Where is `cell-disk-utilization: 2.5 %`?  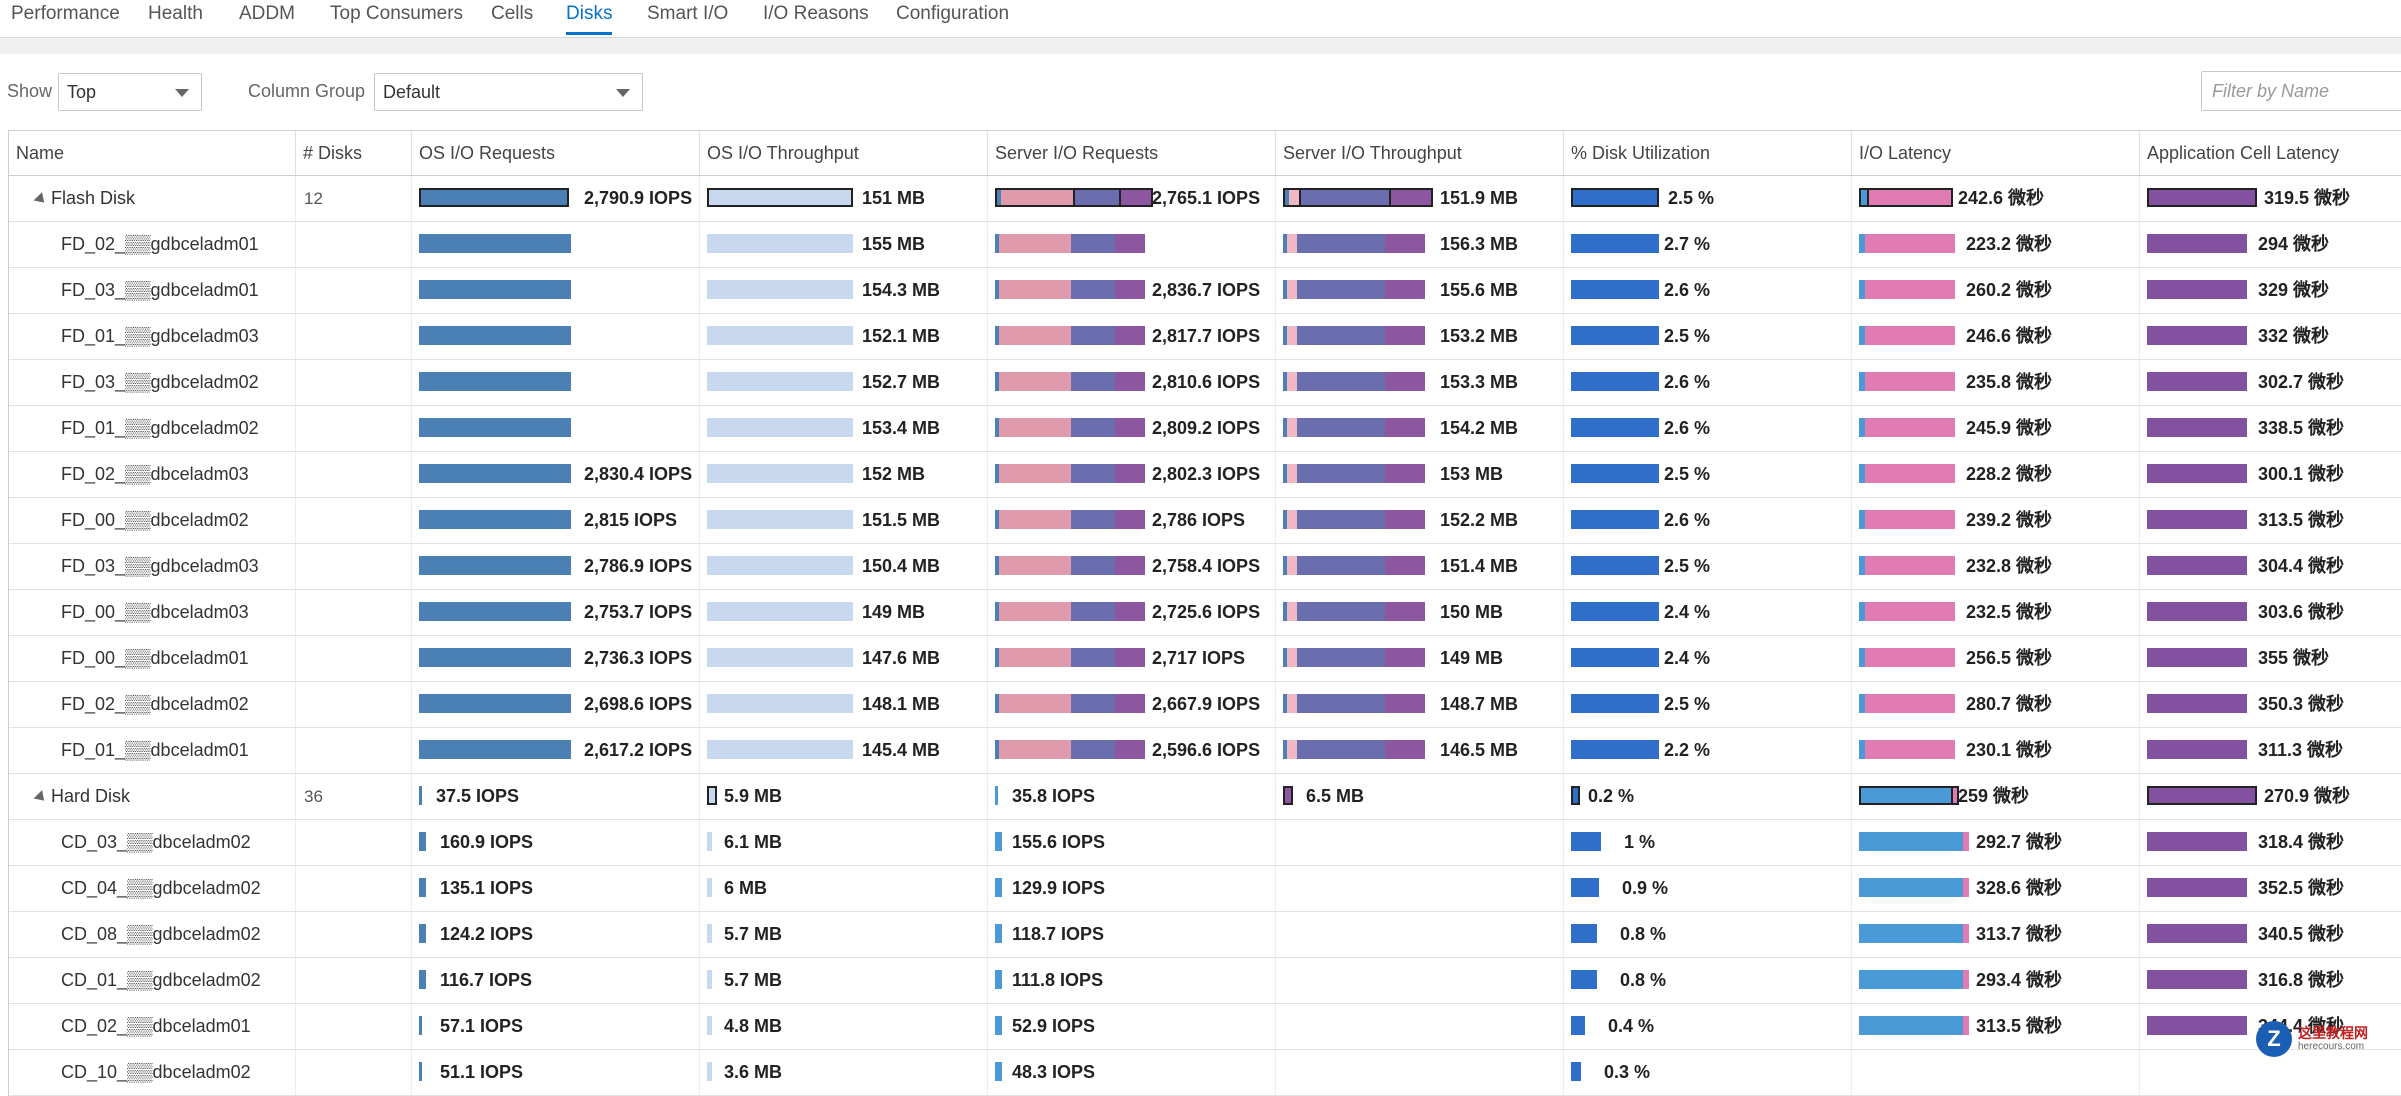
cell-disk-utilization: 2.5 % is located at coordinates (1708, 566).